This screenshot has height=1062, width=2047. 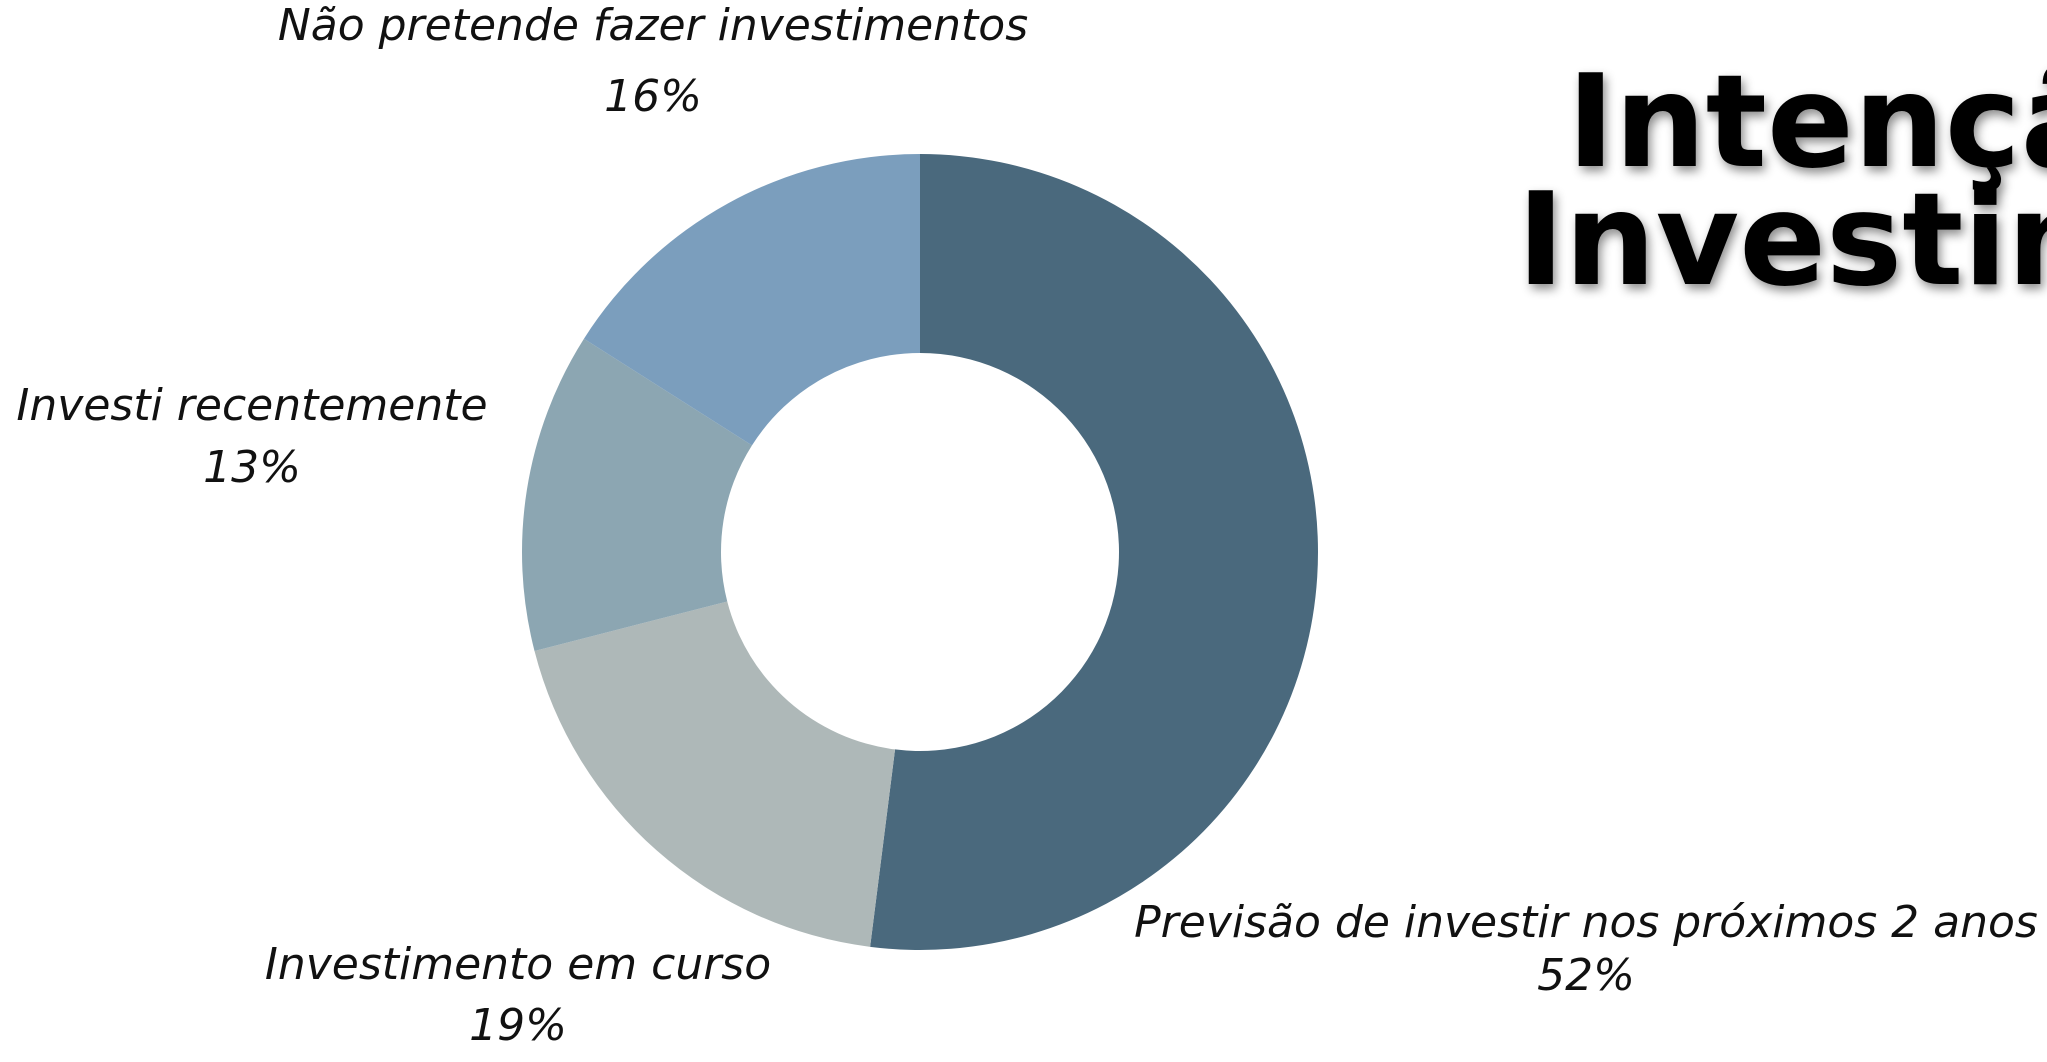 What do you see at coordinates (251, 405) in the screenshot?
I see `slice-label: Investi recentemente` at bounding box center [251, 405].